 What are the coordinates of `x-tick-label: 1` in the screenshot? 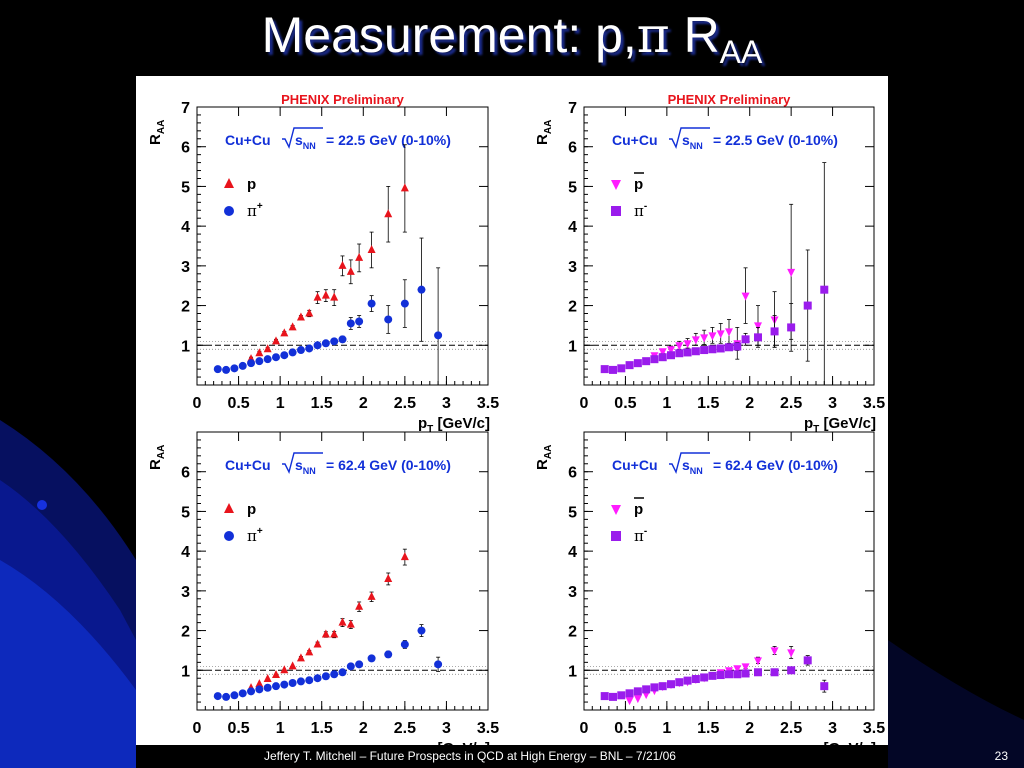 It's located at (280, 728).